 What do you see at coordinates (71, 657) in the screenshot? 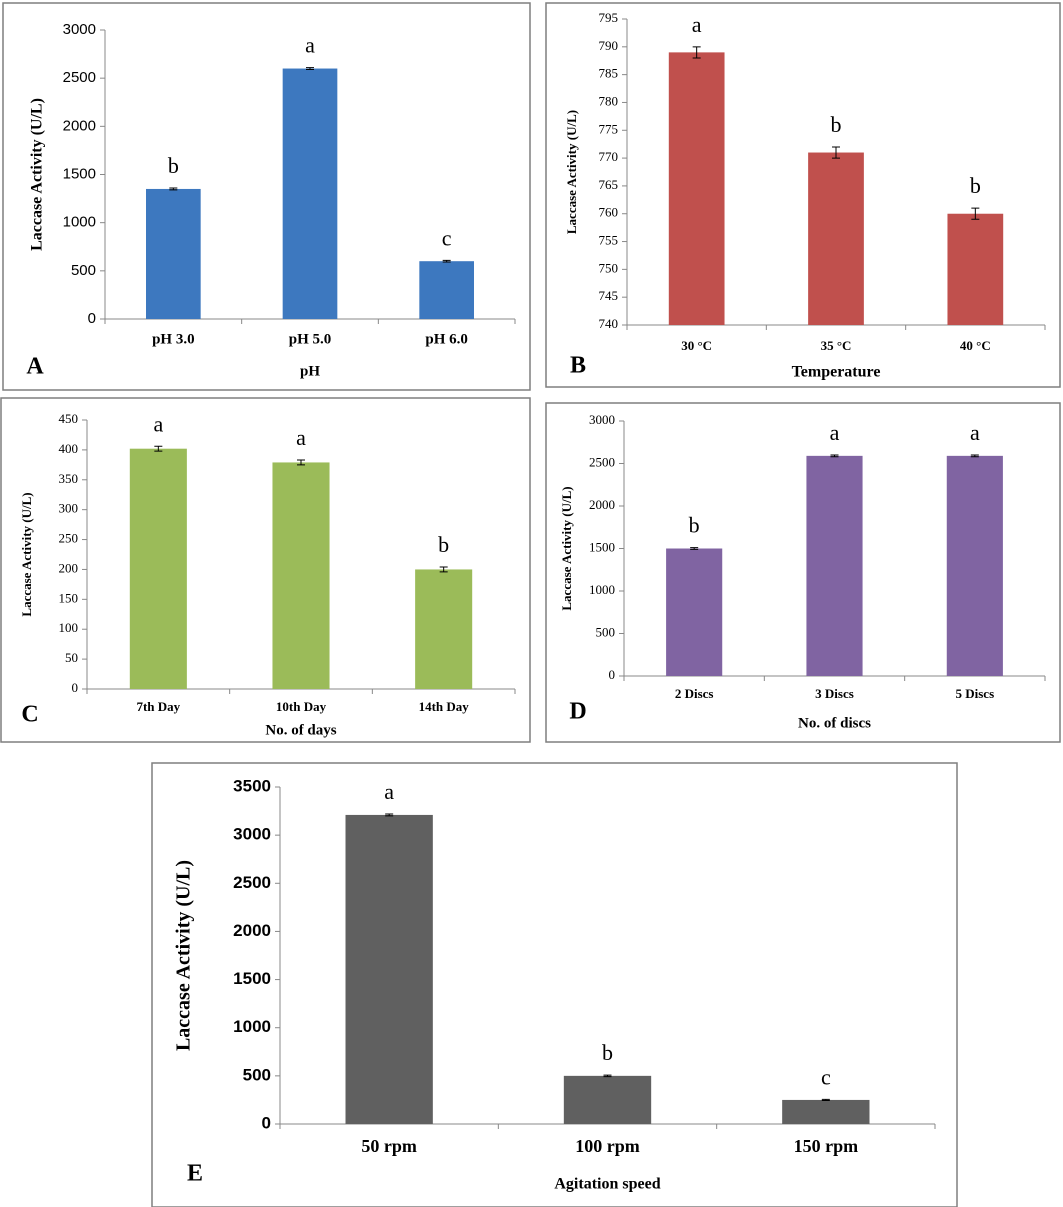
I see `y-tick-label: 50` at bounding box center [71, 657].